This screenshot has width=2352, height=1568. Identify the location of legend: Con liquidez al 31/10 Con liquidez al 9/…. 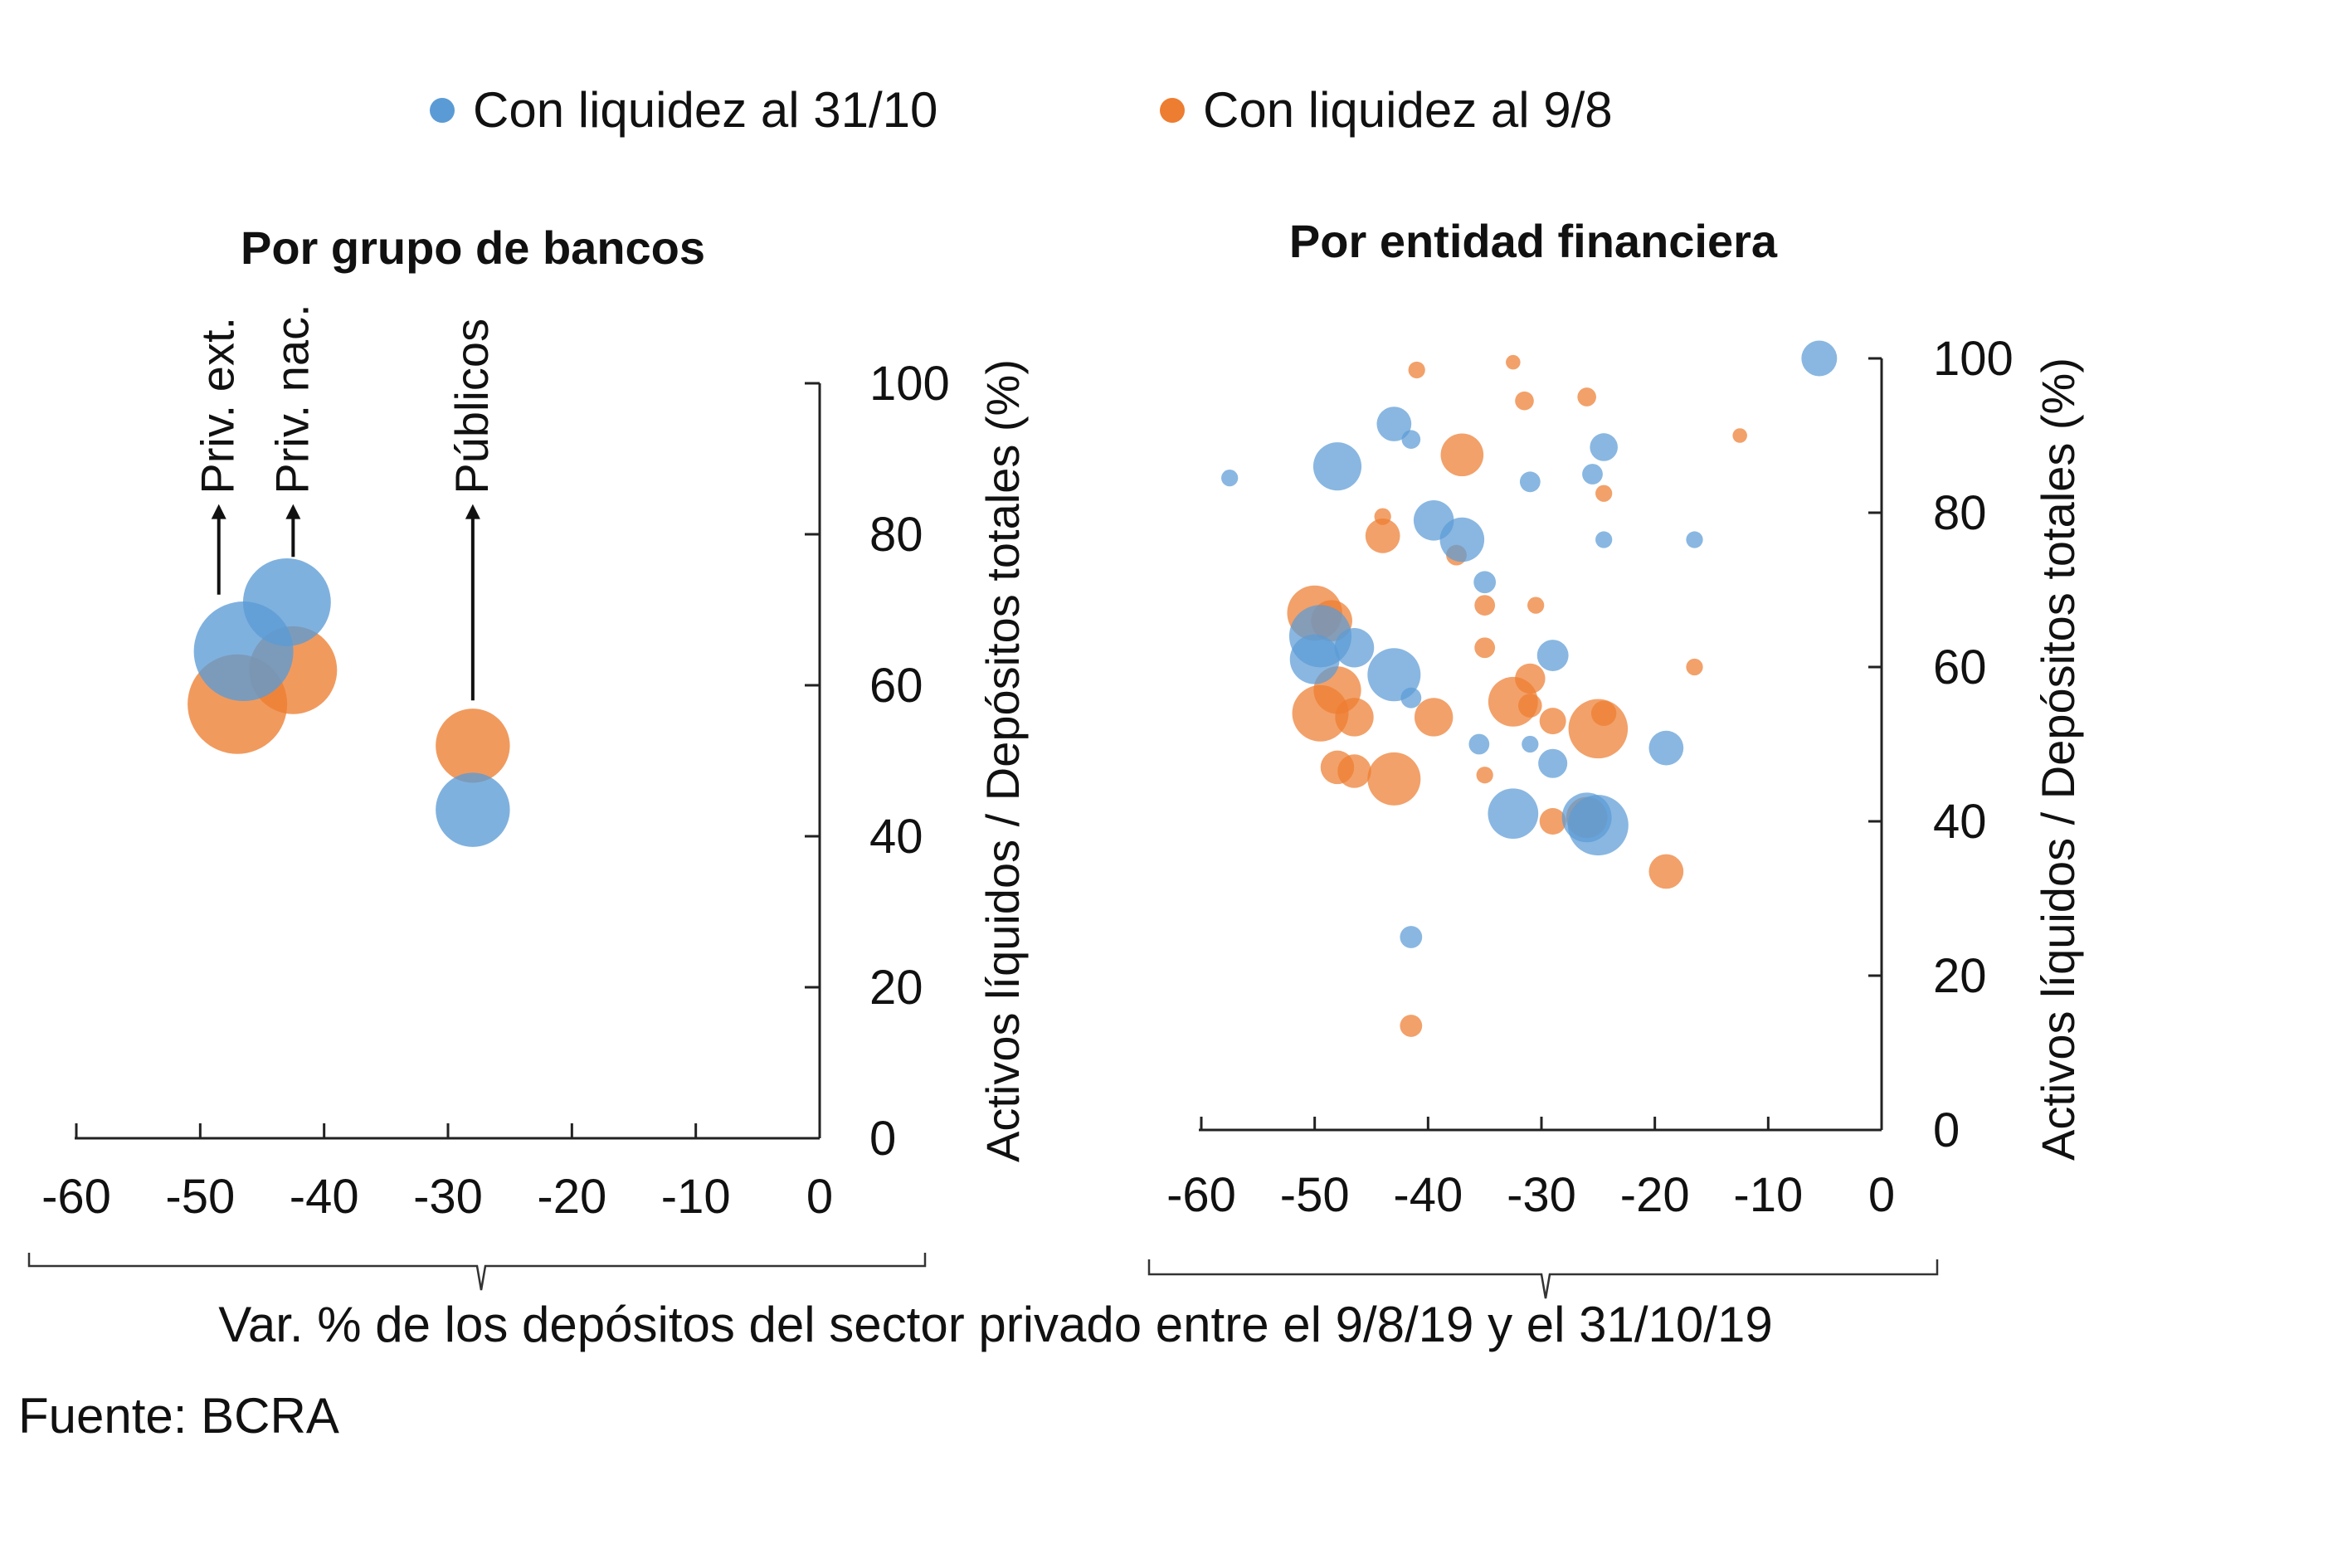
(1021, 110).